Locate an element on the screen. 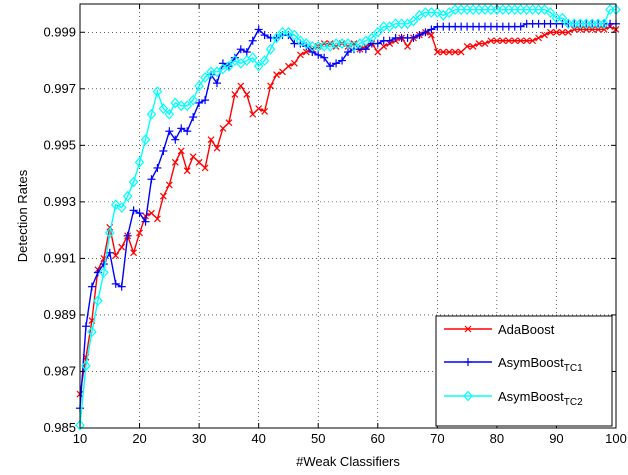 The width and height of the screenshot is (628, 475). legend-label-subscript: TC1 is located at coordinates (573, 368).